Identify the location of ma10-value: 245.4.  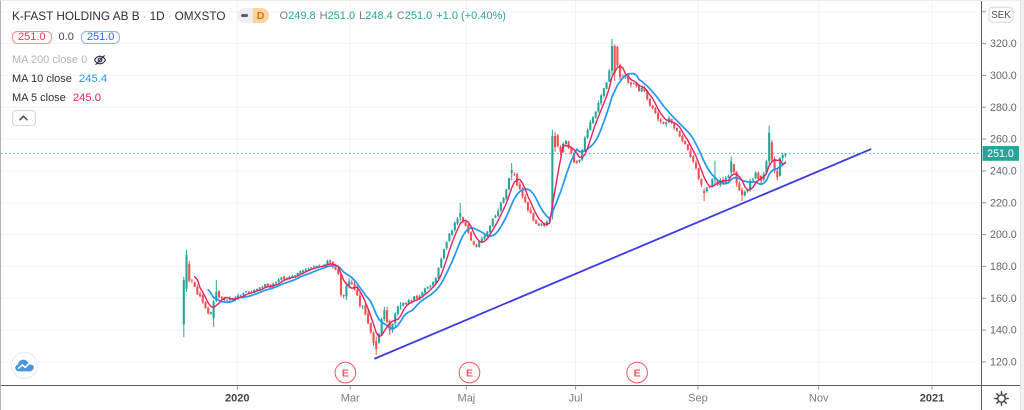
(93, 78).